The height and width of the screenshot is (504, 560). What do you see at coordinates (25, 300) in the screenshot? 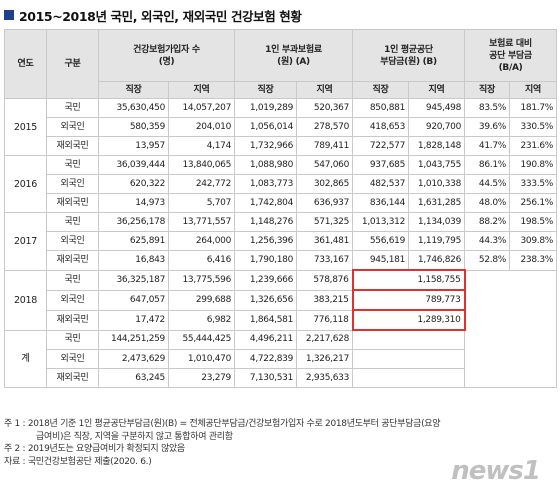
I see `year-cell: 2018` at bounding box center [25, 300].